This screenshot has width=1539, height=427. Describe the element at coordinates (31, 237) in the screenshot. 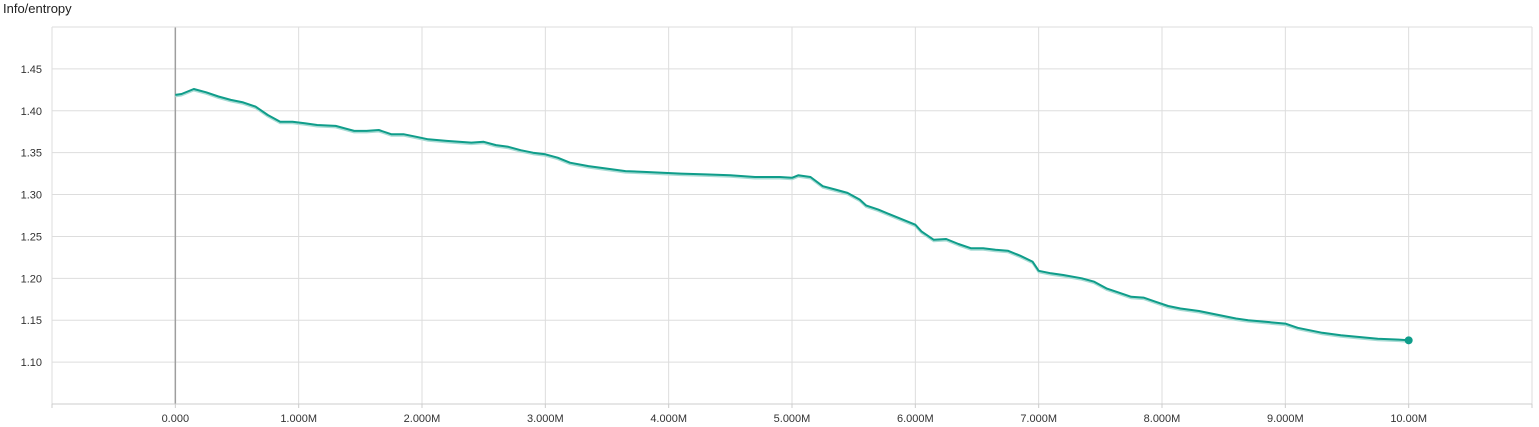

I see `y-tick-label: 1.25` at that location.